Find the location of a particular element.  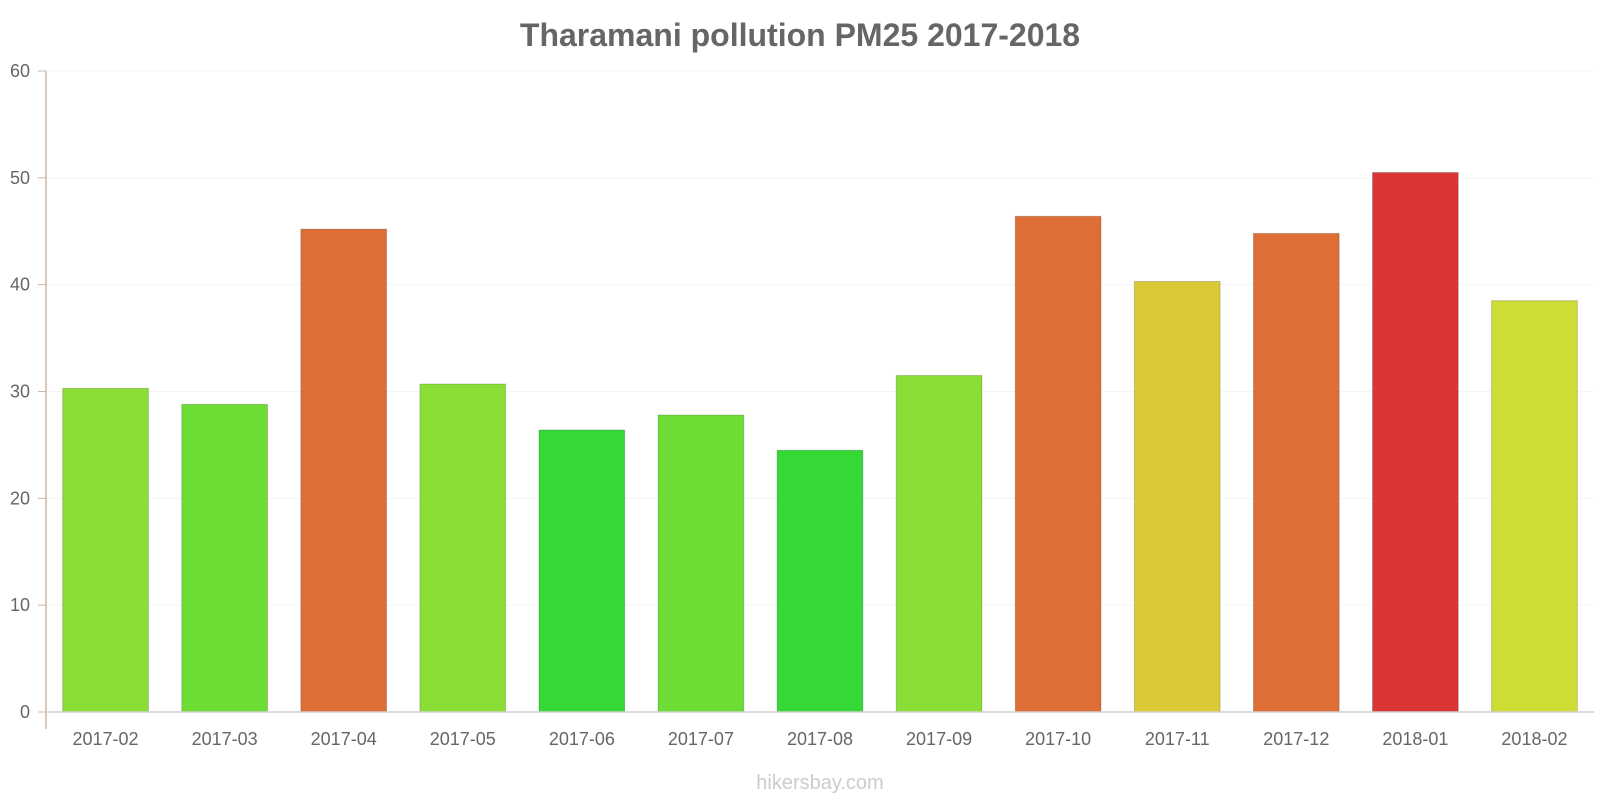

y-tick-label: 20 is located at coordinates (20, 498).